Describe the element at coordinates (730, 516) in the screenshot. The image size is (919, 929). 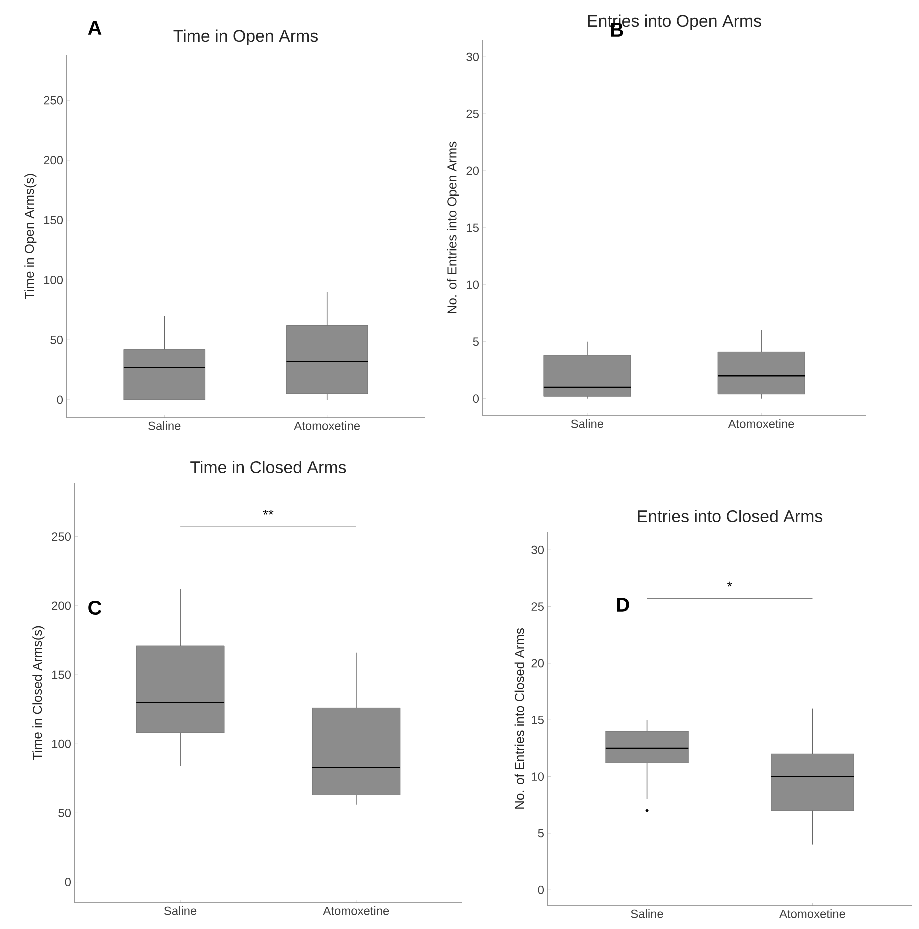
I see `chart-title: Entries into Closed Arms` at that location.